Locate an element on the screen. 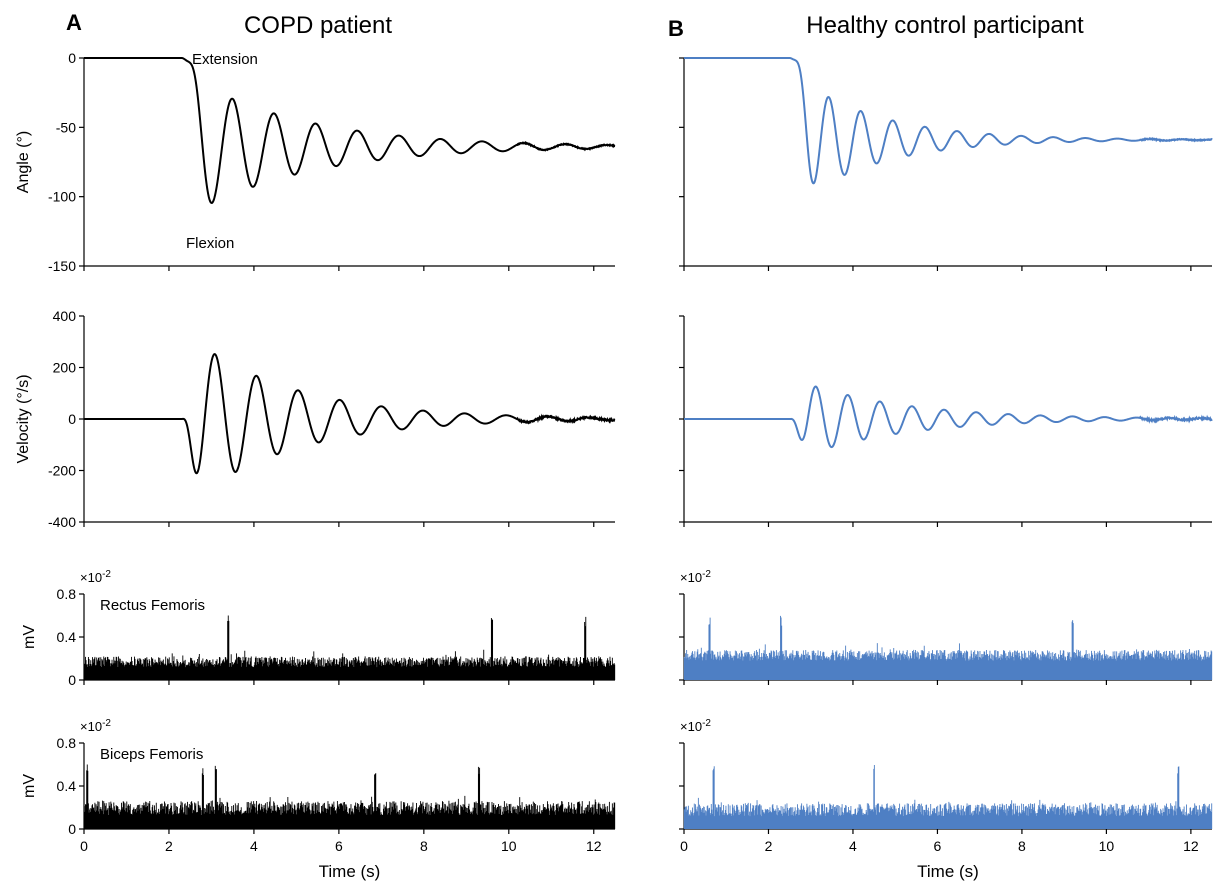 The image size is (1219, 891). y-tick-label: 400 is located at coordinates (65, 316).